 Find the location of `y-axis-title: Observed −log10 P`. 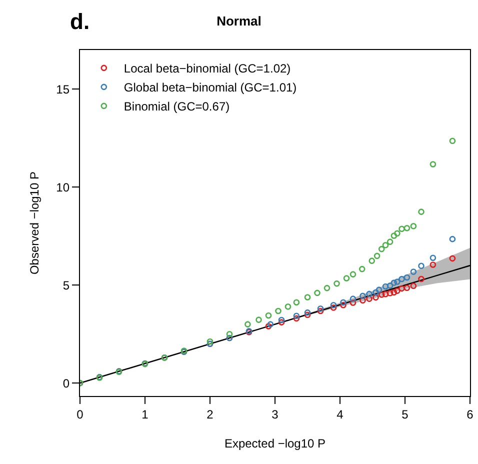

y-axis-title: Observed −log10 P is located at coordinates (34, 223).